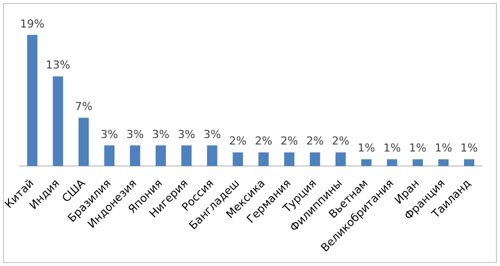 The image size is (500, 266). I want to click on data-label: 13%, so click(58, 65).